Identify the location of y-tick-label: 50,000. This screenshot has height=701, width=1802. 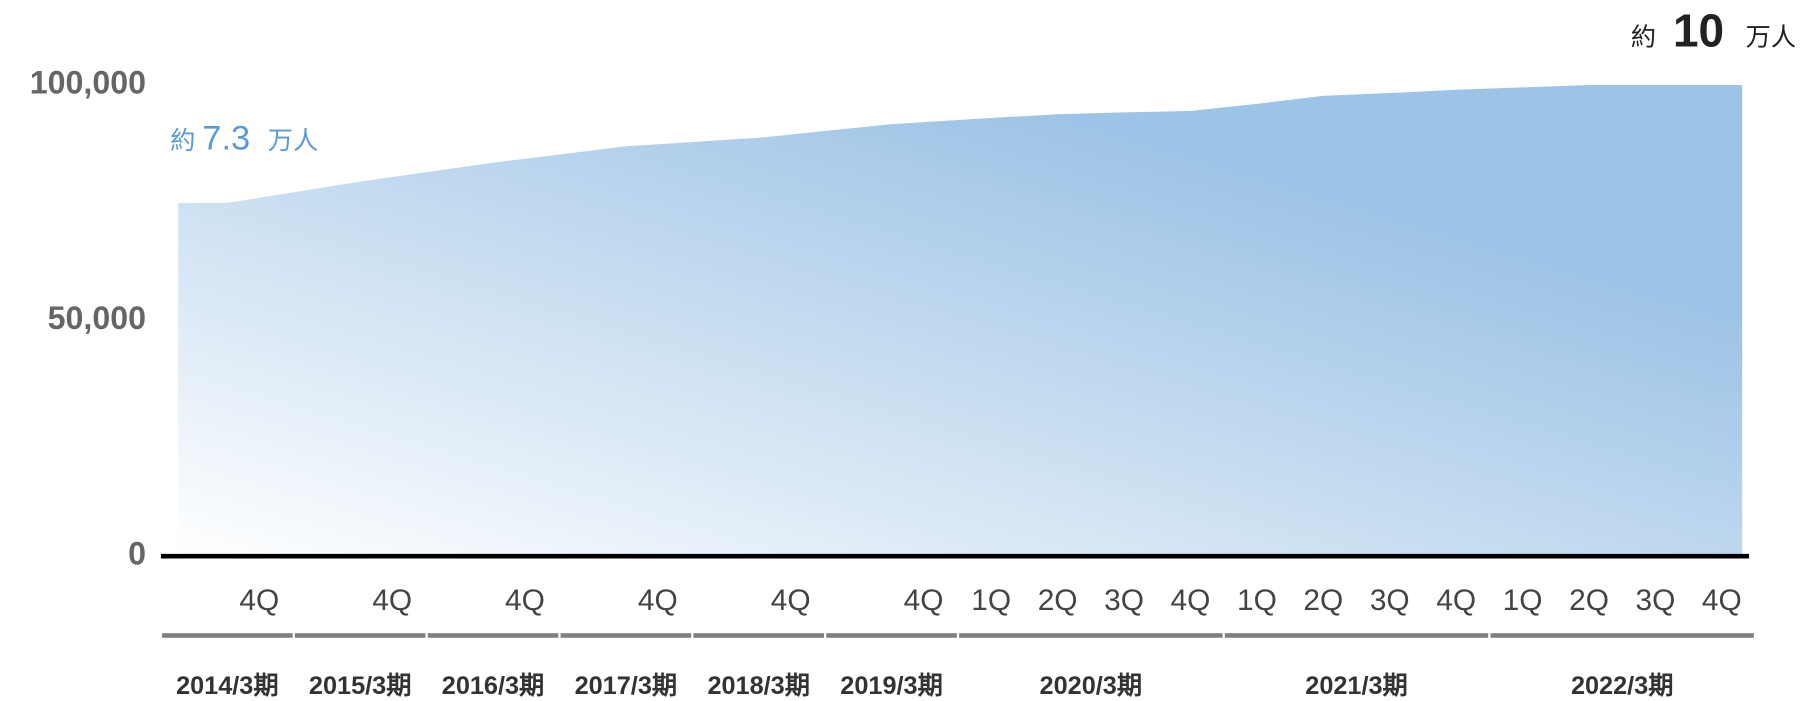
(97, 318).